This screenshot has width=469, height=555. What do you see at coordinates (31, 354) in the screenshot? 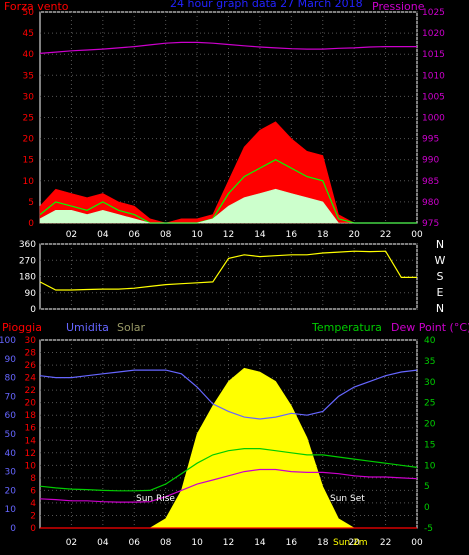
I see `rain-tick-label: 28` at bounding box center [31, 354].